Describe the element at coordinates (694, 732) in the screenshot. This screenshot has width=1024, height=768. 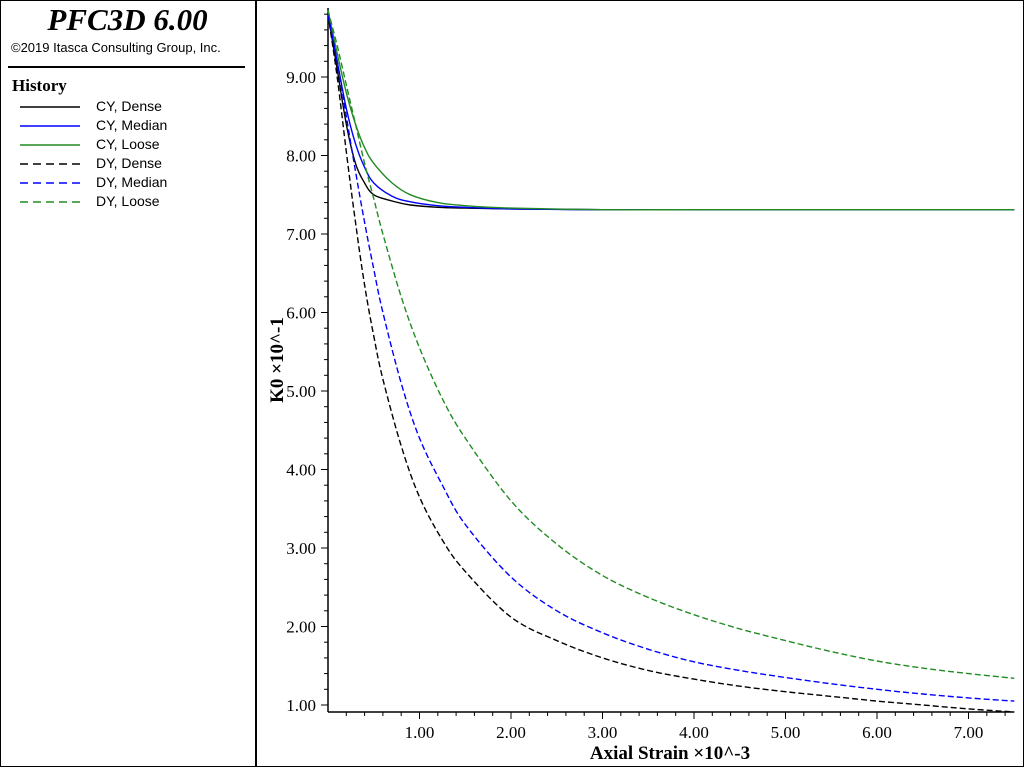
I see `x-tick-label: 4.00` at that location.